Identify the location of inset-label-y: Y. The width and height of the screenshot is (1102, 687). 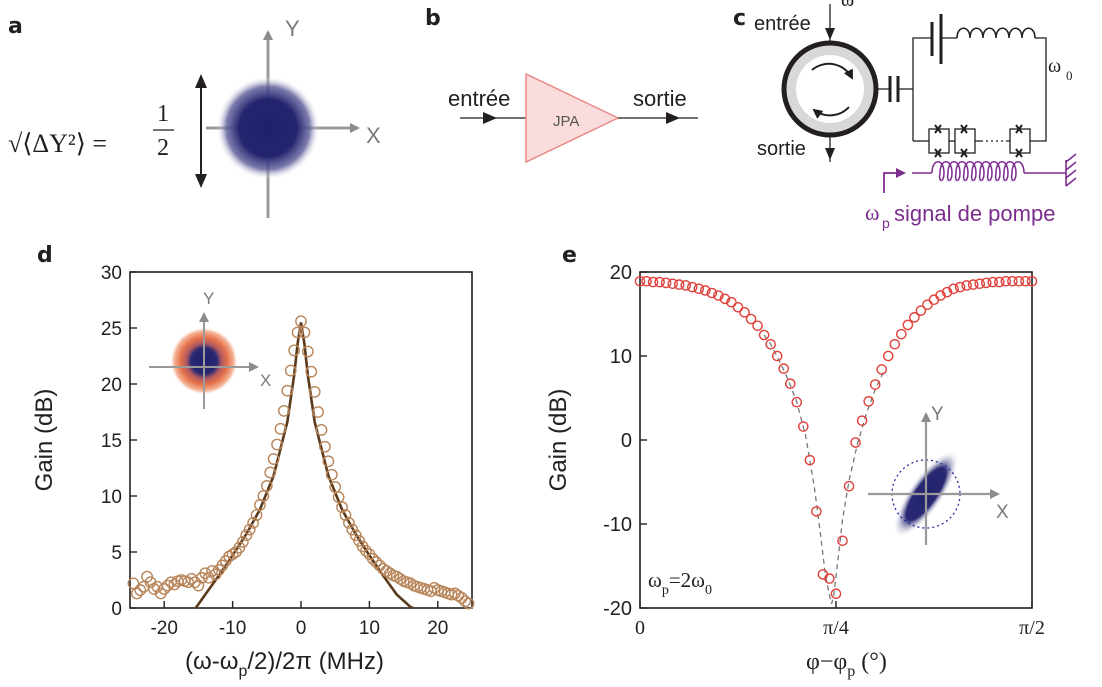
(208, 298).